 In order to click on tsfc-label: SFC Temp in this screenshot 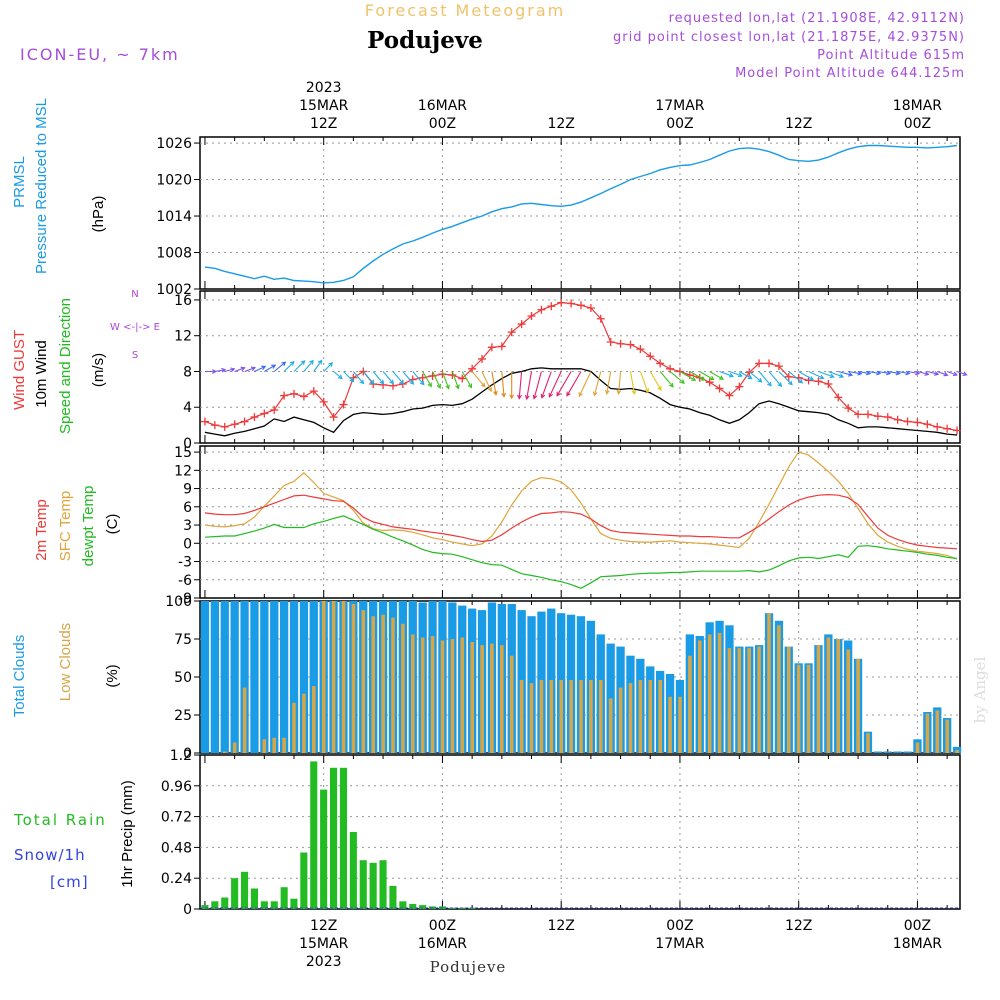, I will do `click(65, 526)`.